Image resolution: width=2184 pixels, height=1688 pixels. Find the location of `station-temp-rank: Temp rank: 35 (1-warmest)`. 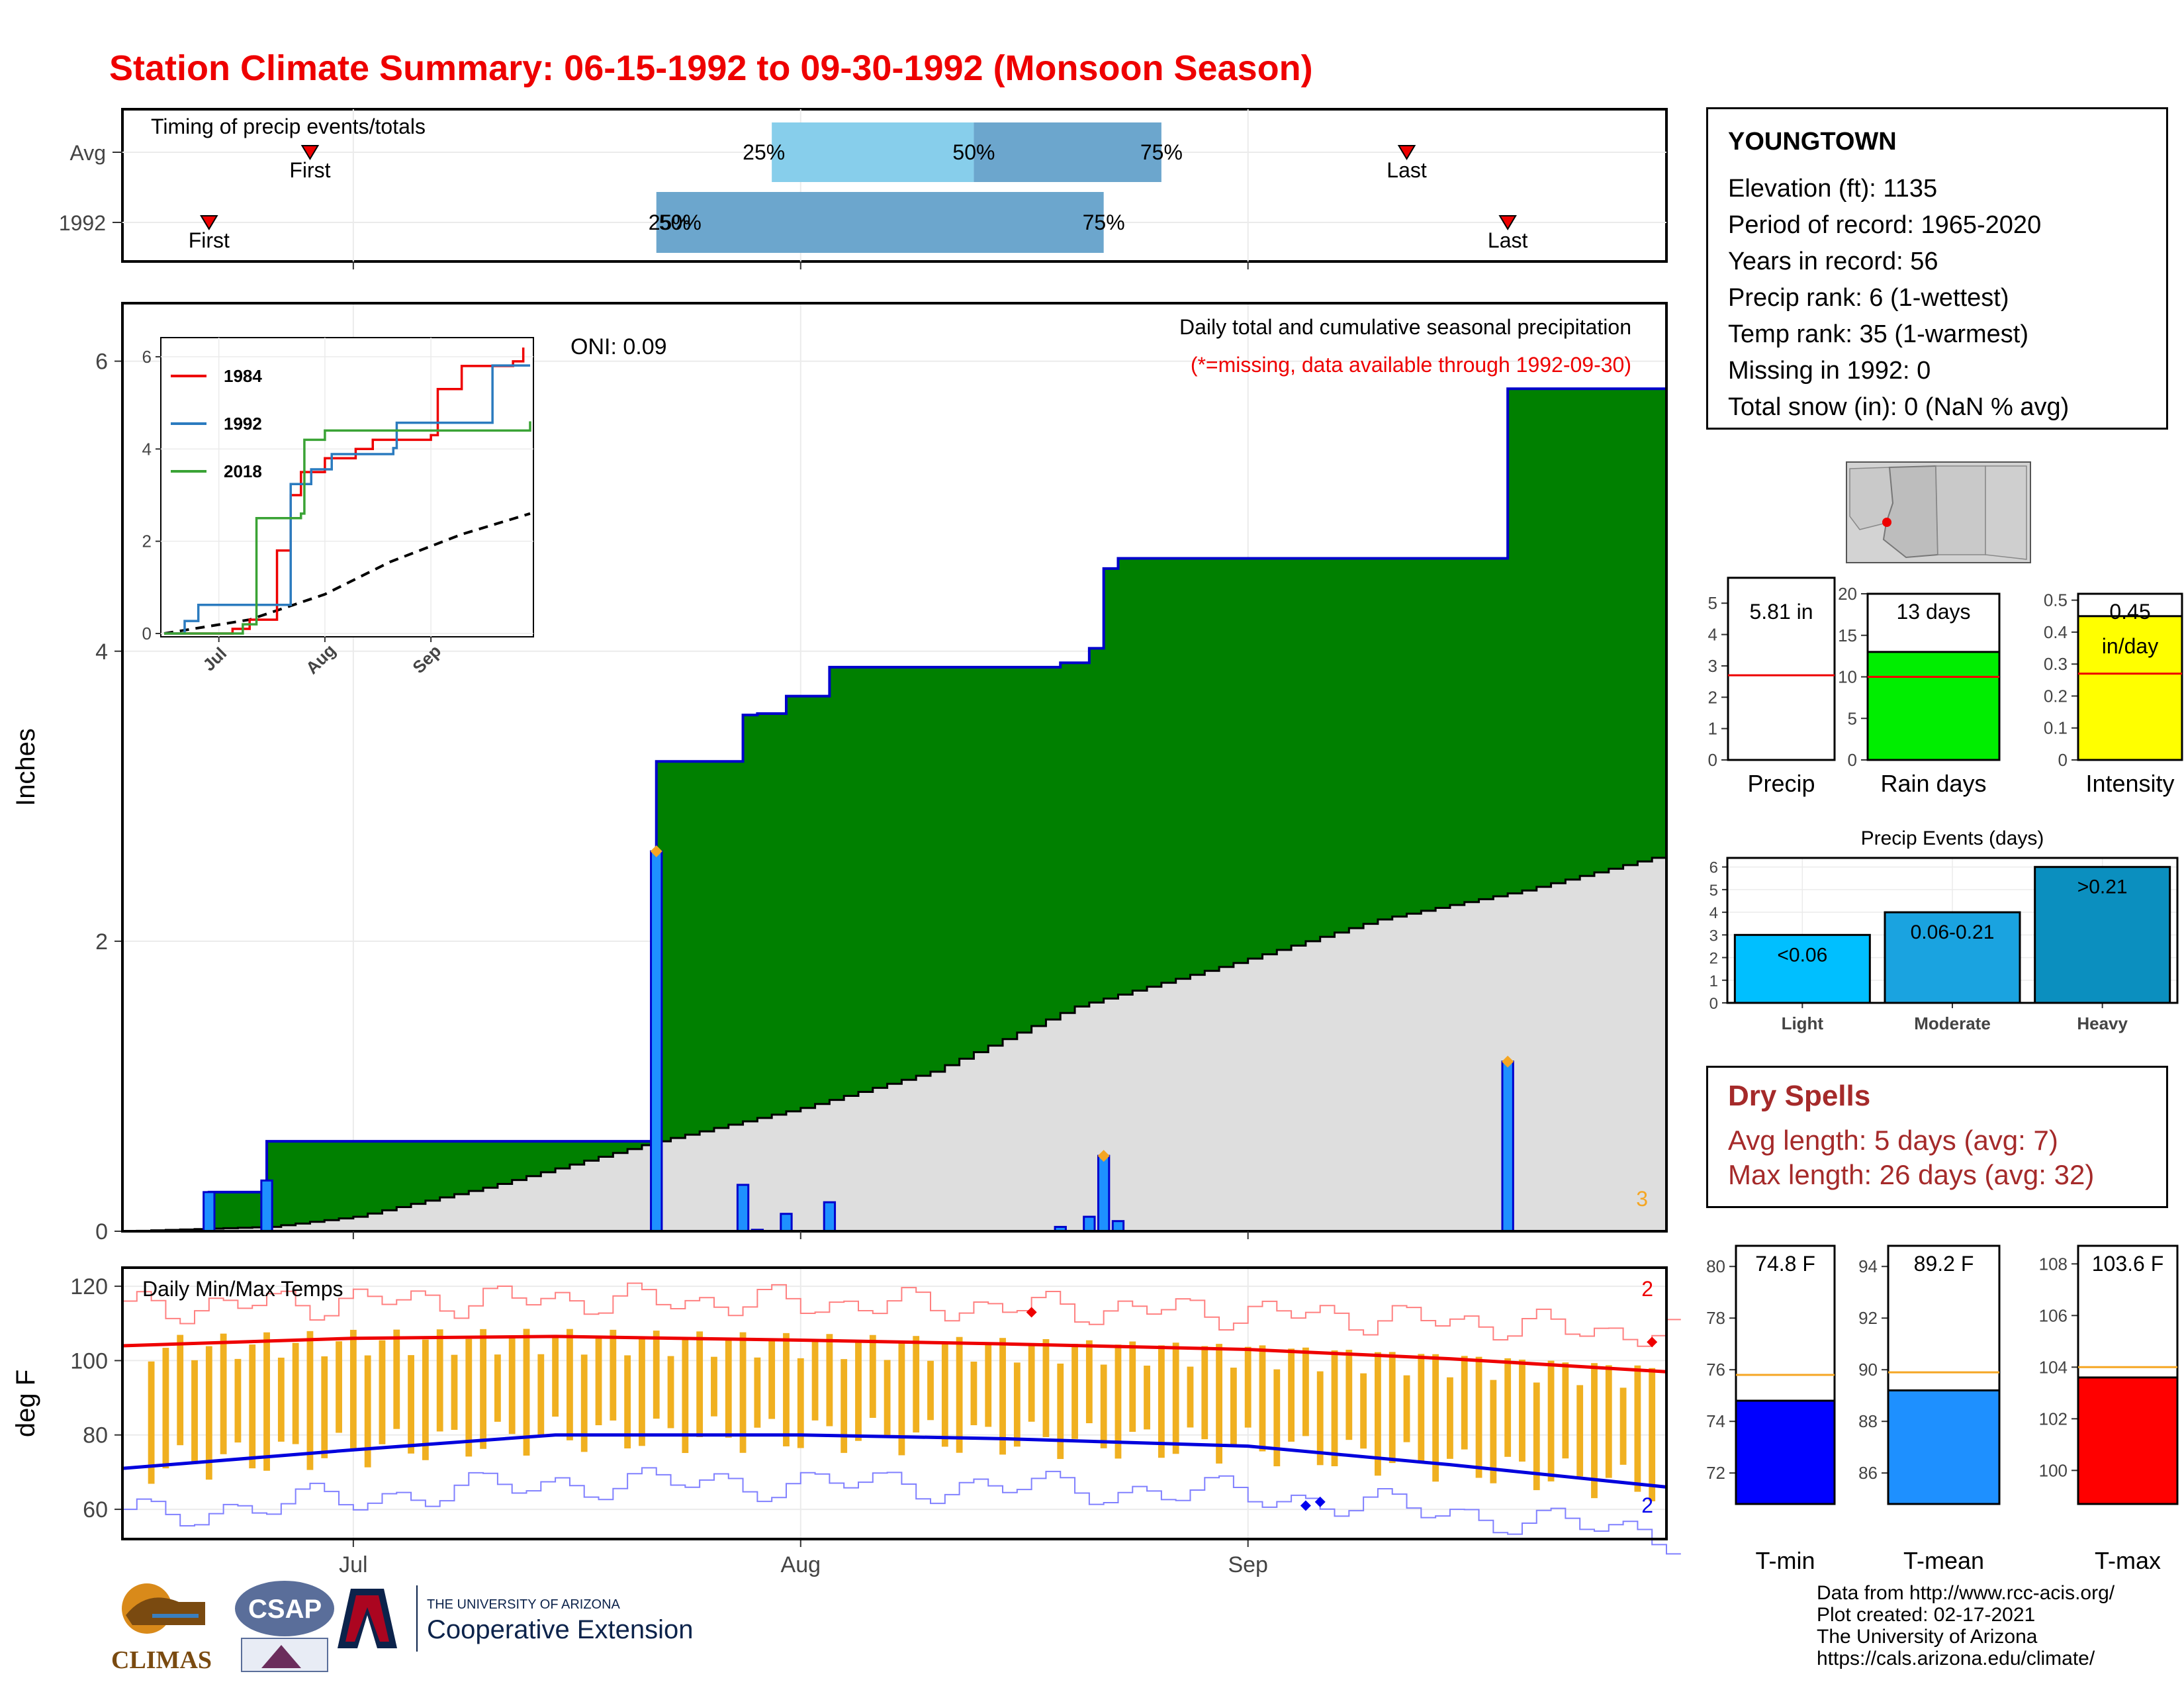

station-temp-rank: Temp rank: 35 (1-warmest) is located at coordinates (1878, 334).